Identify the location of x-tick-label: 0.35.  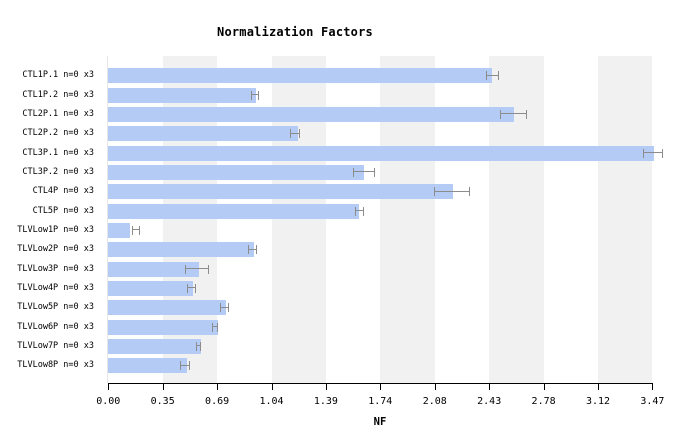
(162, 401).